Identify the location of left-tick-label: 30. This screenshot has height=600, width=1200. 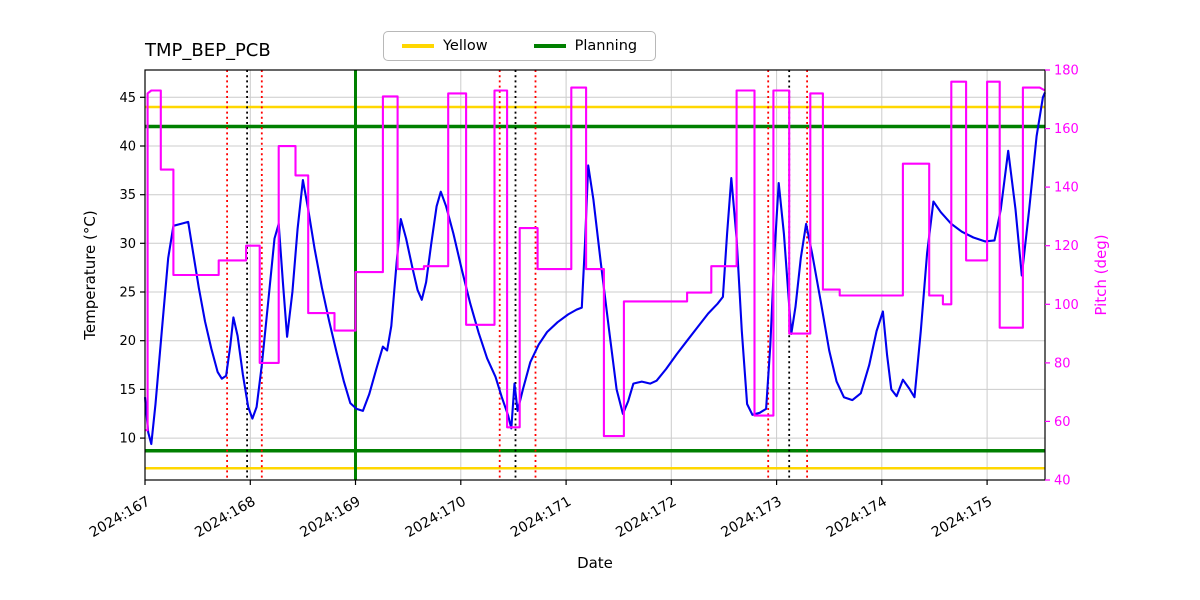
(127, 244).